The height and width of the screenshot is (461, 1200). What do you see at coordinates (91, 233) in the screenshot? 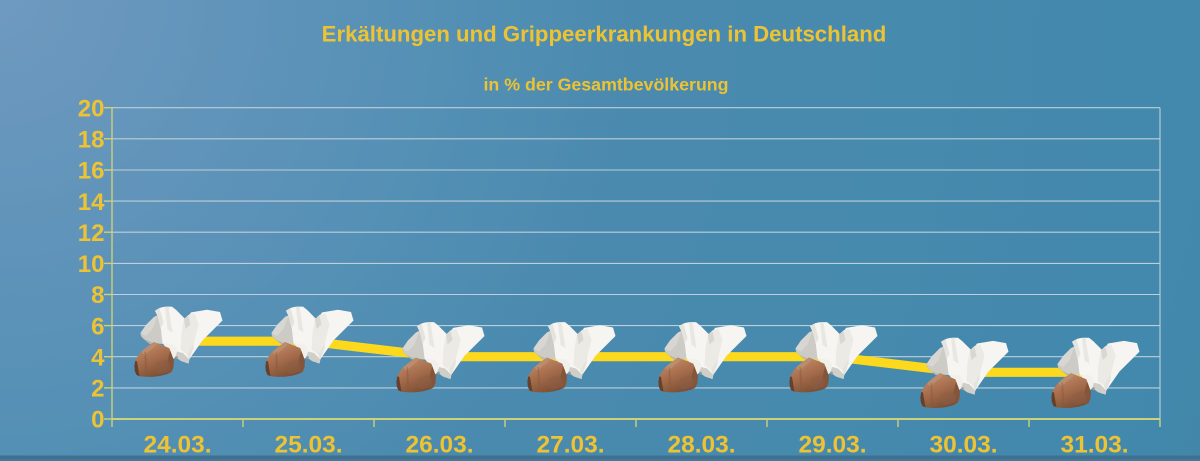
I see `svg-text: 12` at bounding box center [91, 233].